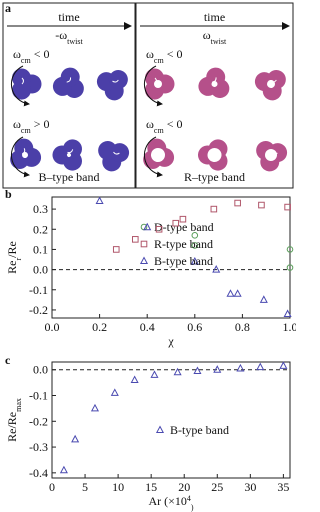 This screenshot has height=512, width=320. What do you see at coordinates (12, 249) in the screenshot?
I see `label-part: /Re` at bounding box center [12, 249].